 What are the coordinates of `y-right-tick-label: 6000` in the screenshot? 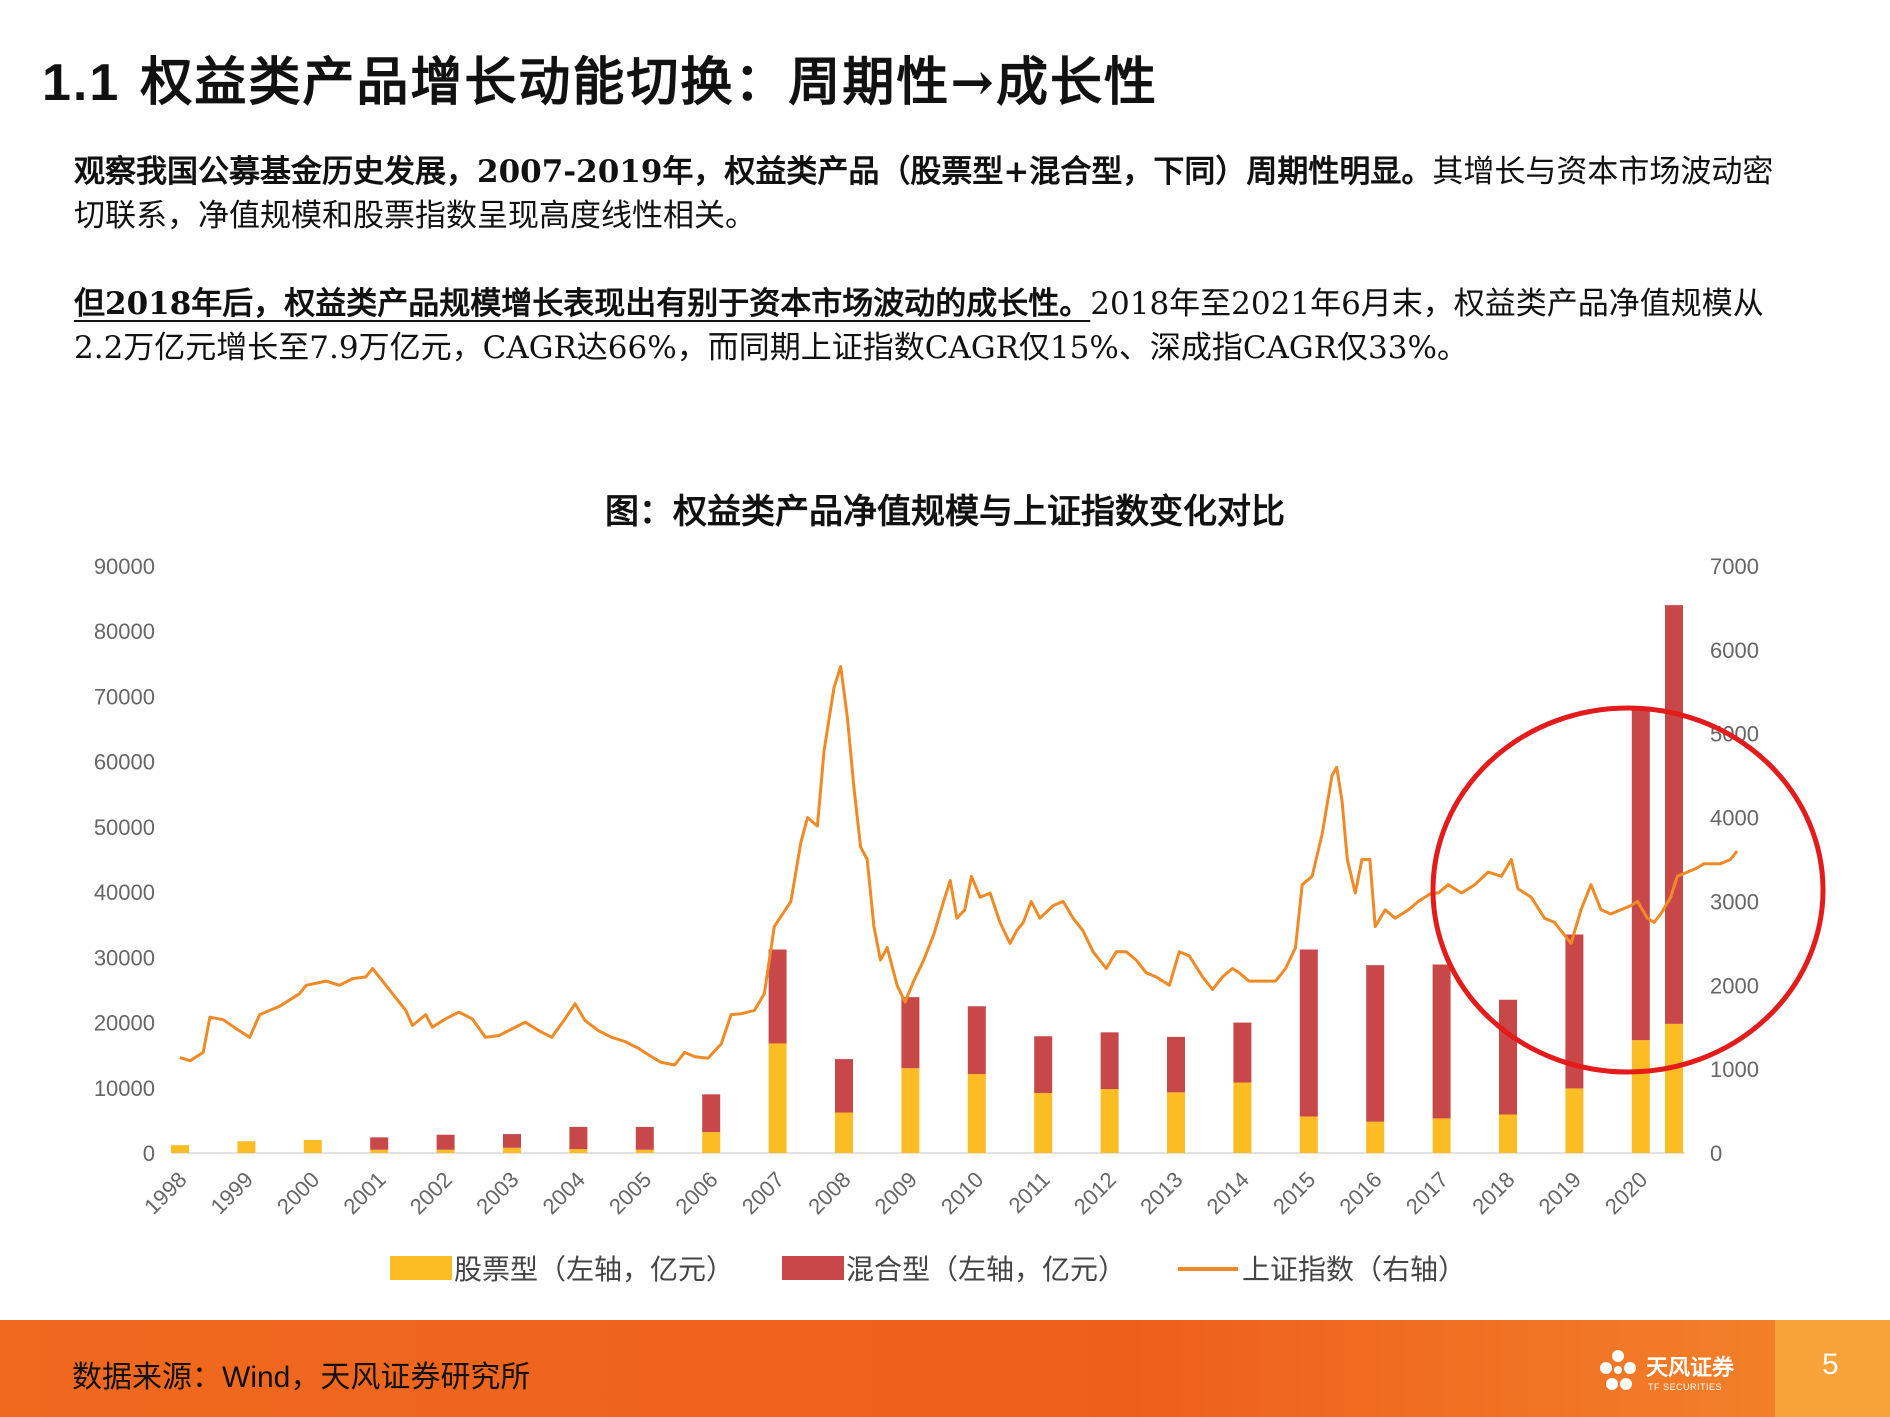 It's located at (1734, 650).